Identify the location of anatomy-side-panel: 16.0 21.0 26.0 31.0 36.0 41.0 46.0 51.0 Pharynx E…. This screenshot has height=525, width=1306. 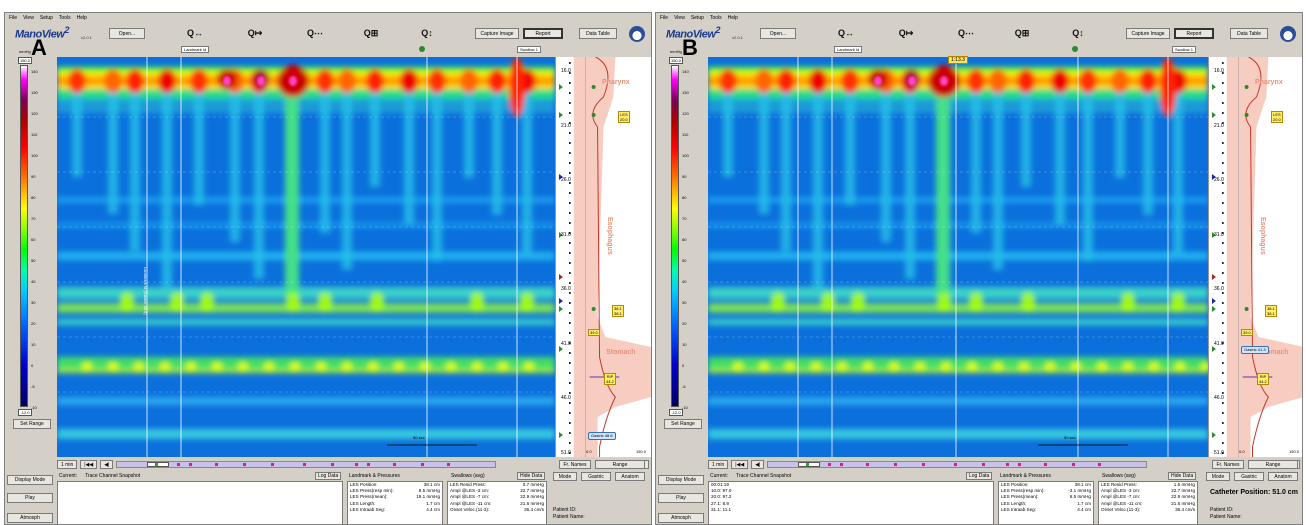
(603, 257).